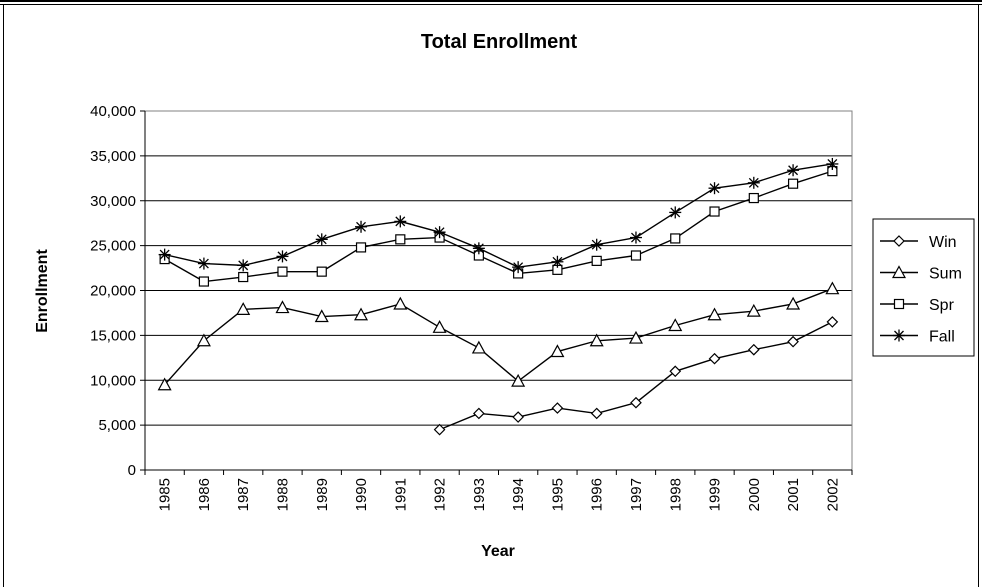 This screenshot has width=982, height=587. Describe the element at coordinates (361, 494) in the screenshot. I see `x-tick-label: 1990` at that location.